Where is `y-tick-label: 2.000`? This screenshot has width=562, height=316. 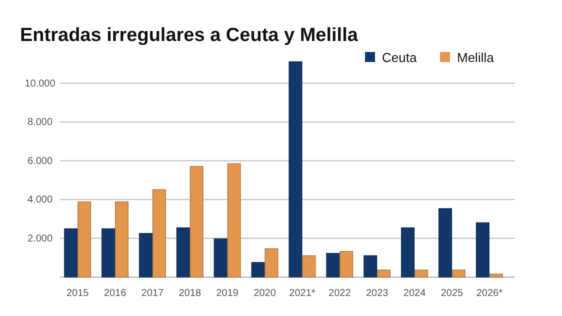
y-tick-label: 2.000 is located at coordinates (40, 238).